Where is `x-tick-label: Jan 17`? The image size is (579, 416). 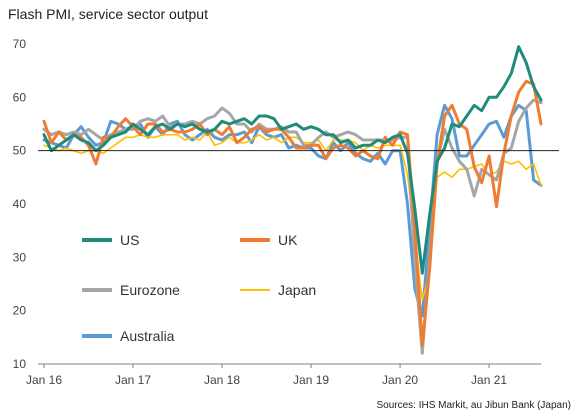 x-tick-label: Jan 17 is located at coordinates (133, 380).